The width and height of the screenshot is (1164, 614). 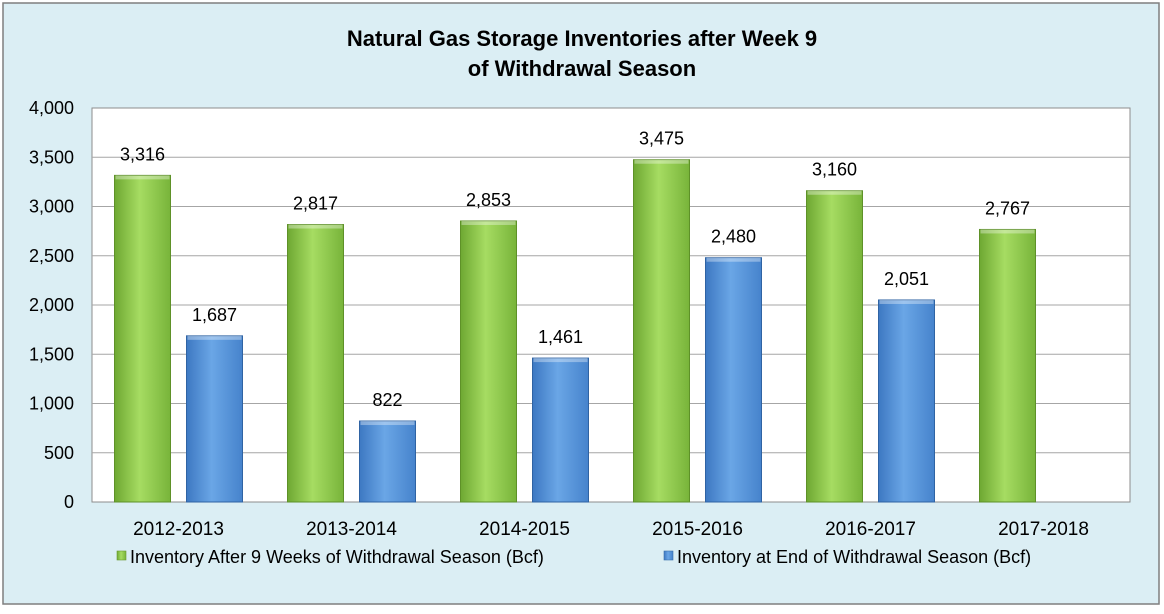 What do you see at coordinates (733, 237) in the screenshot?
I see `data-label-series-2-2015-2016: 2,480` at bounding box center [733, 237].